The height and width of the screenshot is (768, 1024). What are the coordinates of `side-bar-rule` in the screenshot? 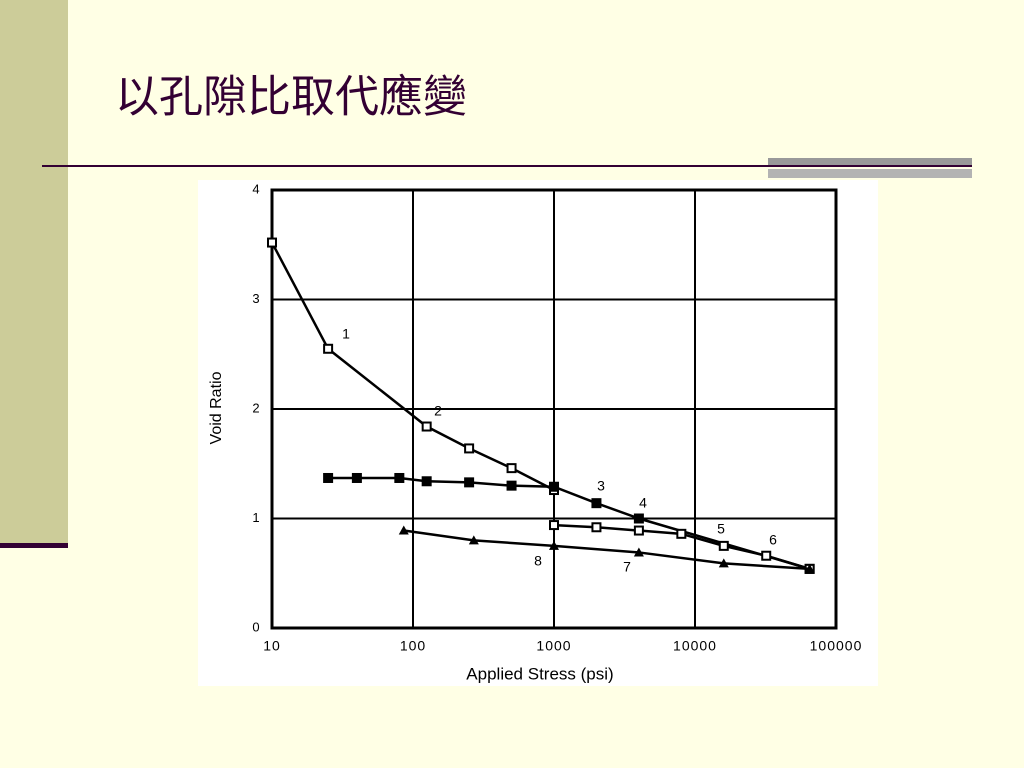 It's located at (34, 545).